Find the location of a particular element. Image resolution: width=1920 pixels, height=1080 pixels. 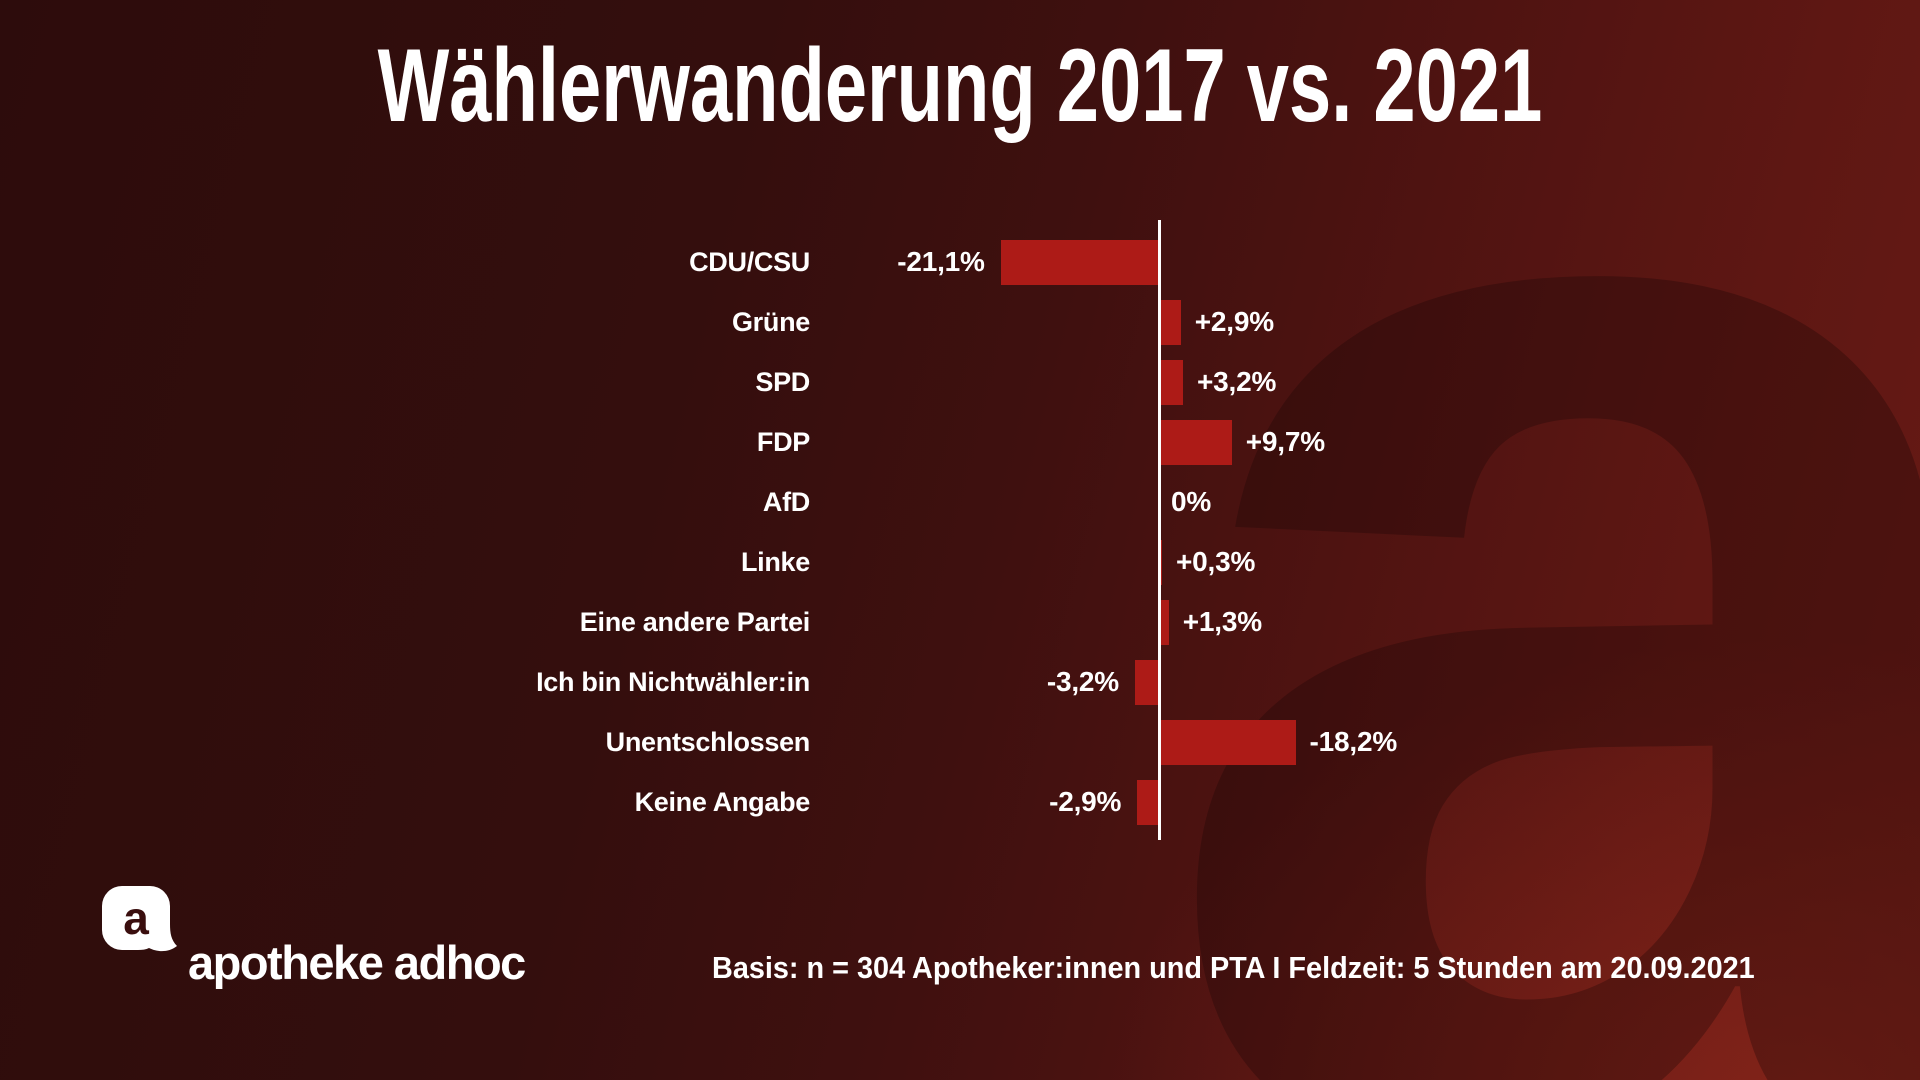

chart-row: CDU/CSU -21,1% is located at coordinates (960, 262).